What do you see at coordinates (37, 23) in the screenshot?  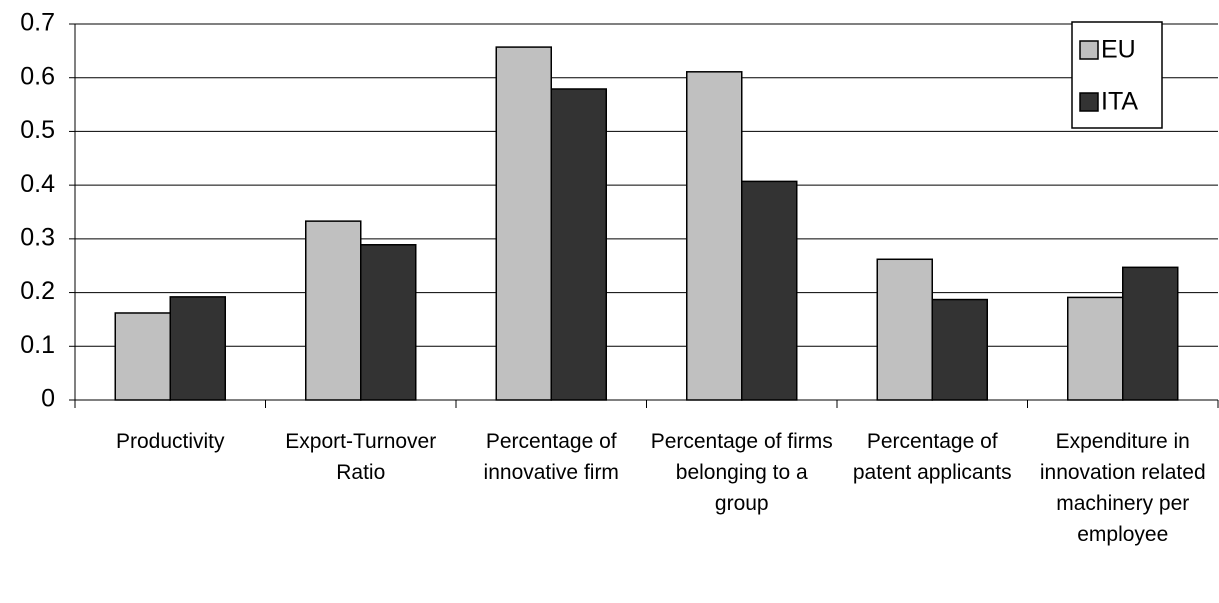 I see `y-tick-label: 0.7` at bounding box center [37, 23].